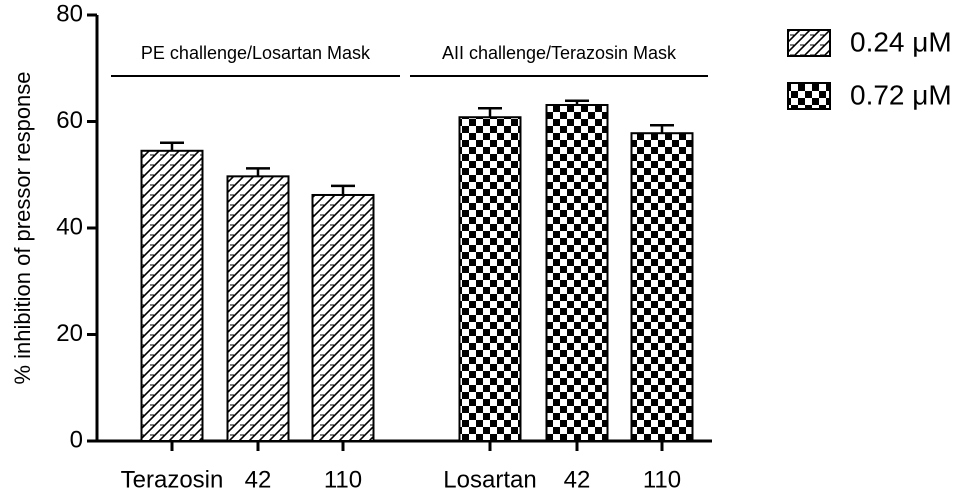 The height and width of the screenshot is (501, 980). I want to click on annotation: AII challenge/Terazosin Mask, so click(559, 53).